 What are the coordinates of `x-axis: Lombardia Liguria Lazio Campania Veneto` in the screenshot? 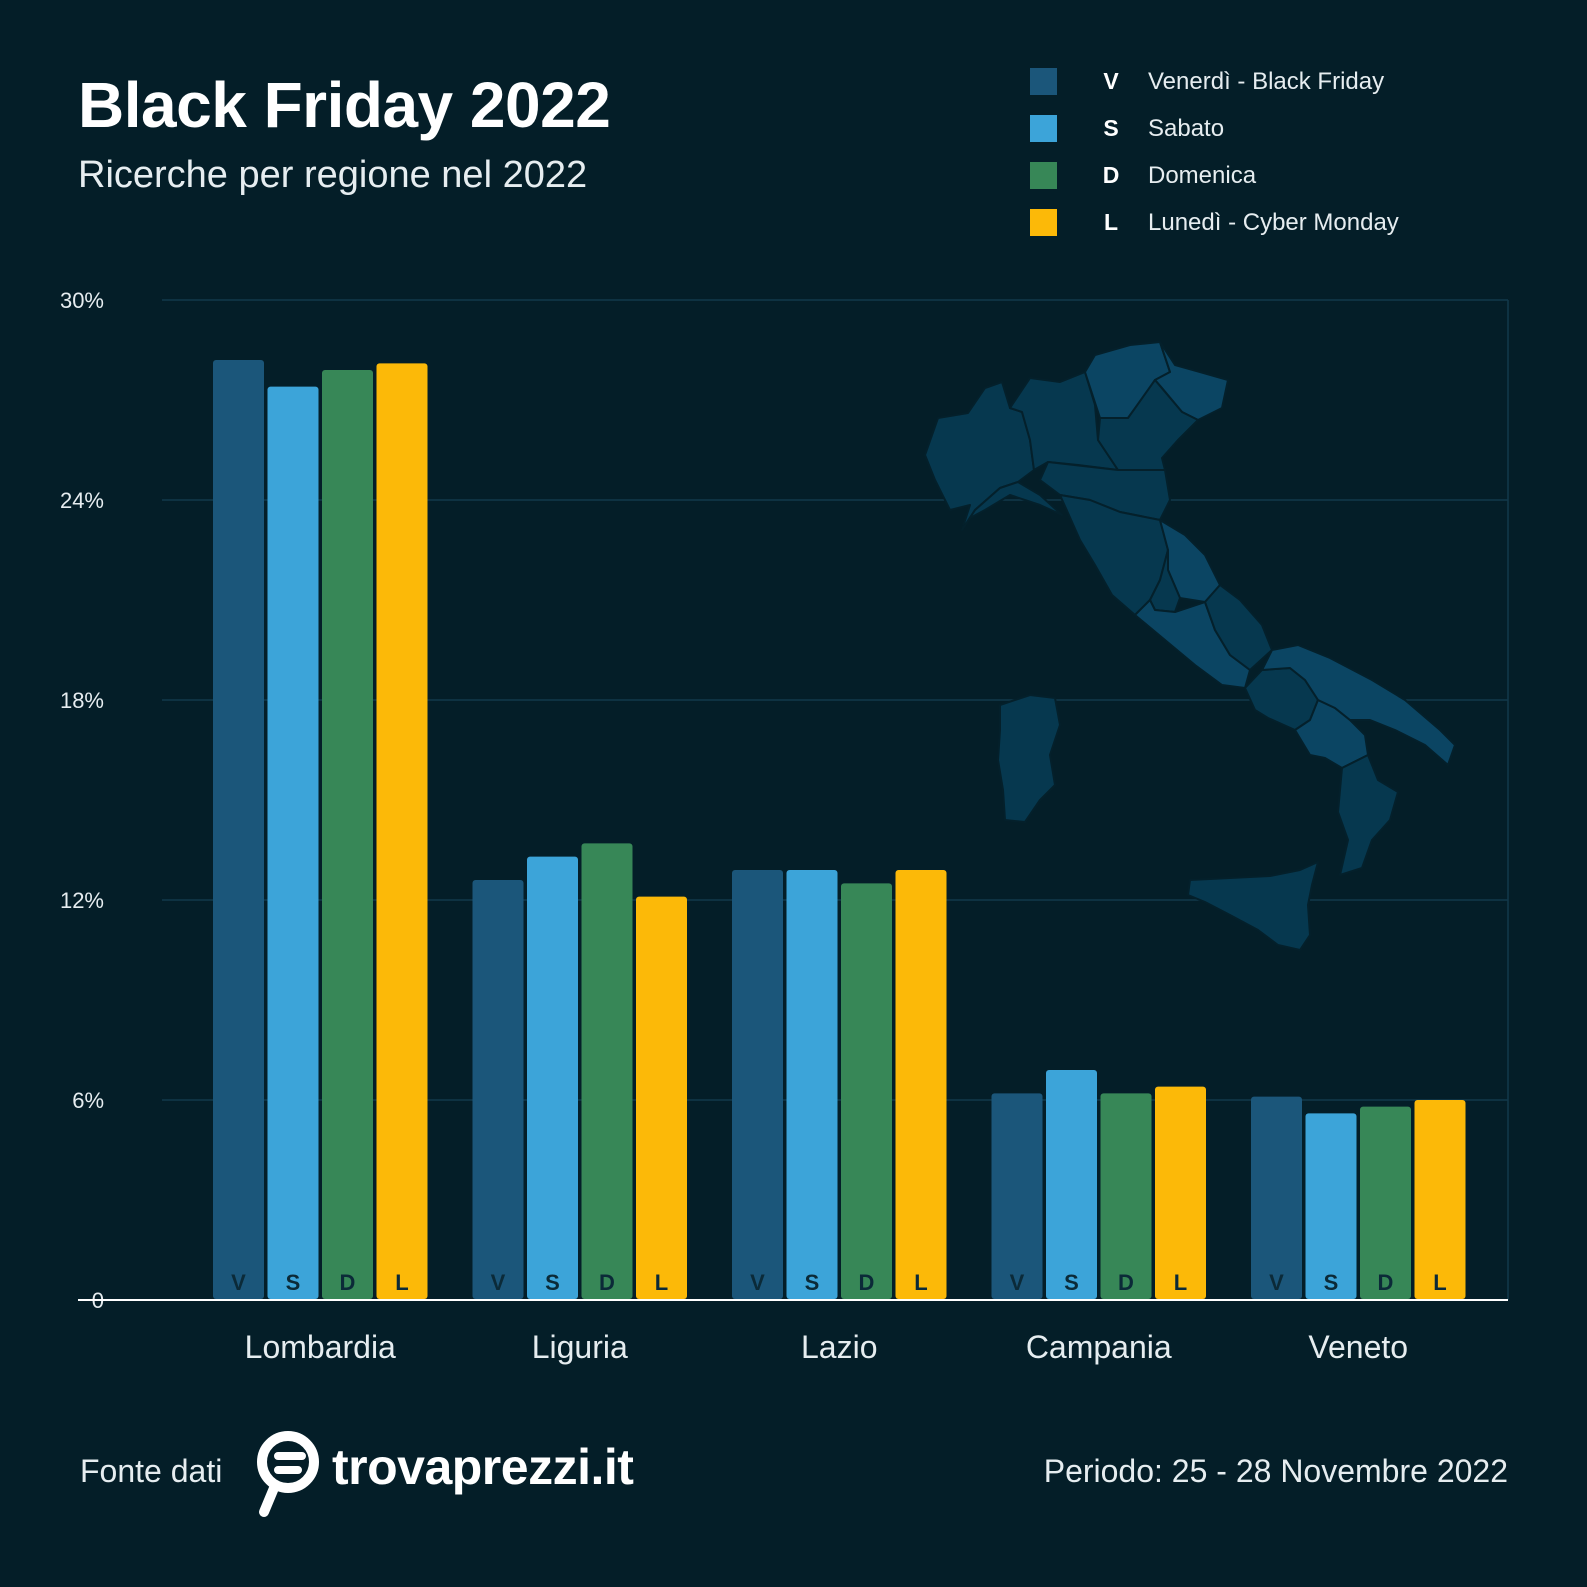 It's located at (826, 1347).